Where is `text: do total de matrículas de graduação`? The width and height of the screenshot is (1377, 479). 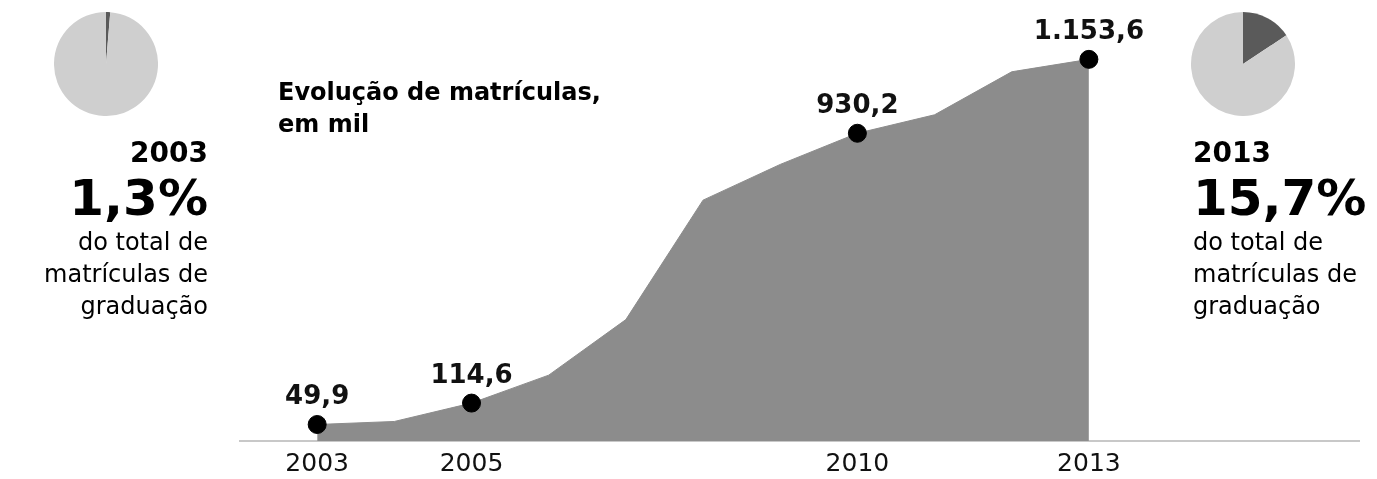 text: do total de matrículas de graduação is located at coordinates (125, 274).